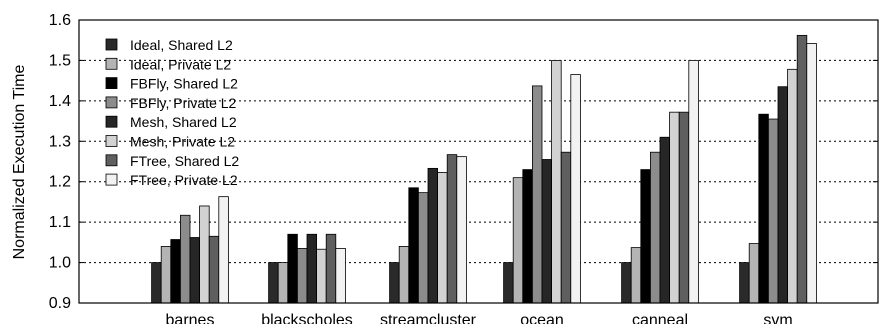 This screenshot has width=883, height=324. What do you see at coordinates (181, 45) in the screenshot?
I see `legend-label: Ideal, Shared L2` at bounding box center [181, 45].